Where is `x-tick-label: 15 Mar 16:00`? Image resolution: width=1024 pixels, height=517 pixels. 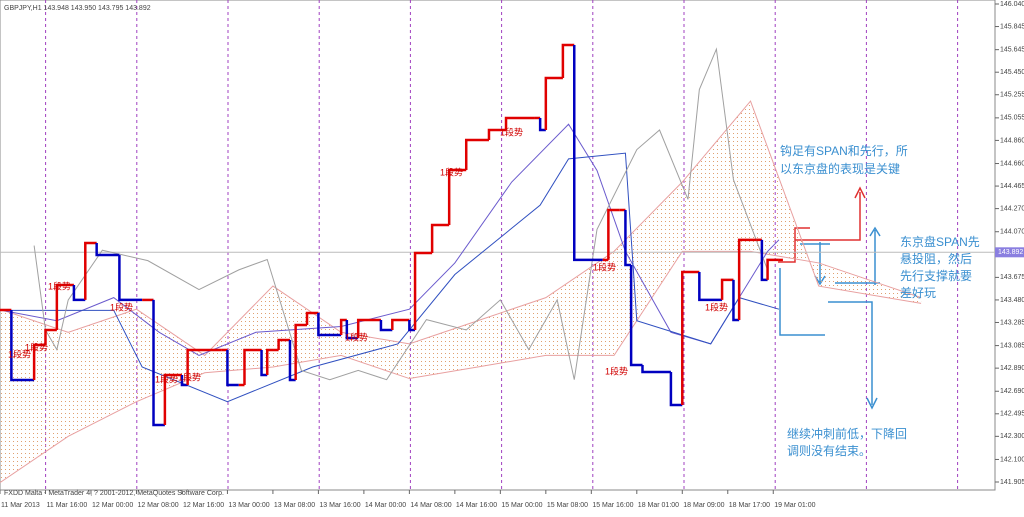
x-tick-label: 15 Mar 16:00 is located at coordinates (612, 505).